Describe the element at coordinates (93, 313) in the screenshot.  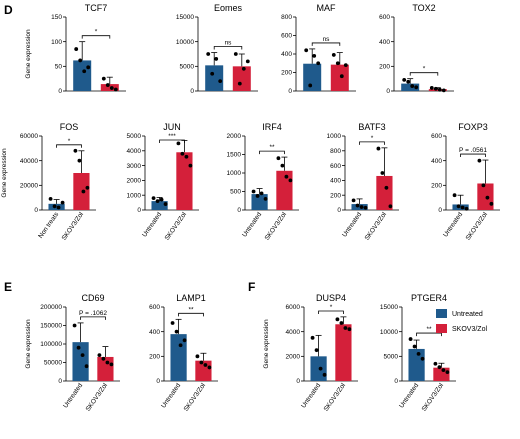
I see `significance-label: P = .1062` at that location.